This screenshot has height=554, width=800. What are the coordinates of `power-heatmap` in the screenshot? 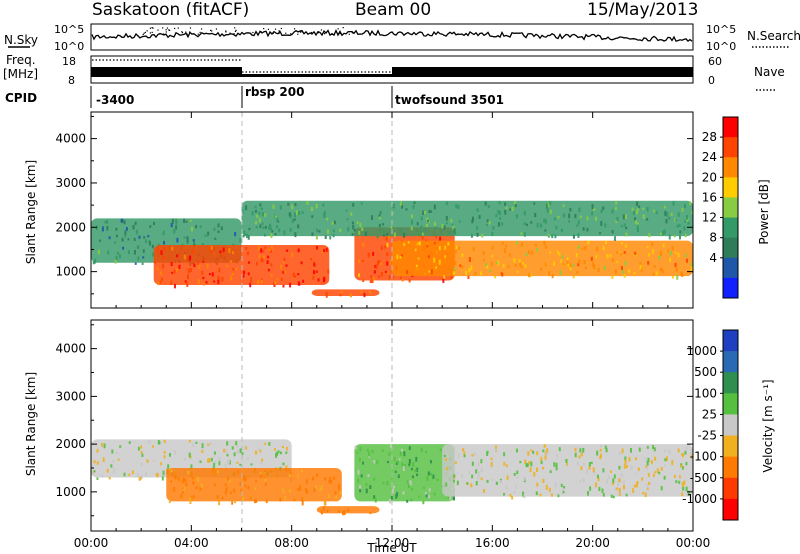 It's located at (392, 249).